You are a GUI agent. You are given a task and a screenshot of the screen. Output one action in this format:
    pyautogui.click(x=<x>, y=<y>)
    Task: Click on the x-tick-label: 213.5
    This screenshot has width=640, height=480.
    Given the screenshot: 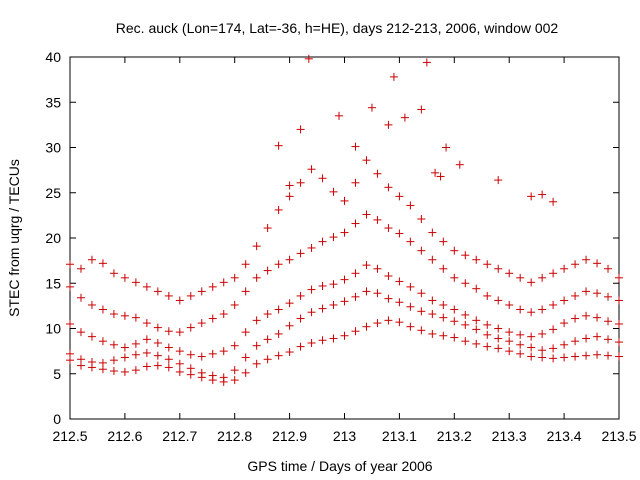 What is the action you would take?
    pyautogui.click(x=618, y=436)
    